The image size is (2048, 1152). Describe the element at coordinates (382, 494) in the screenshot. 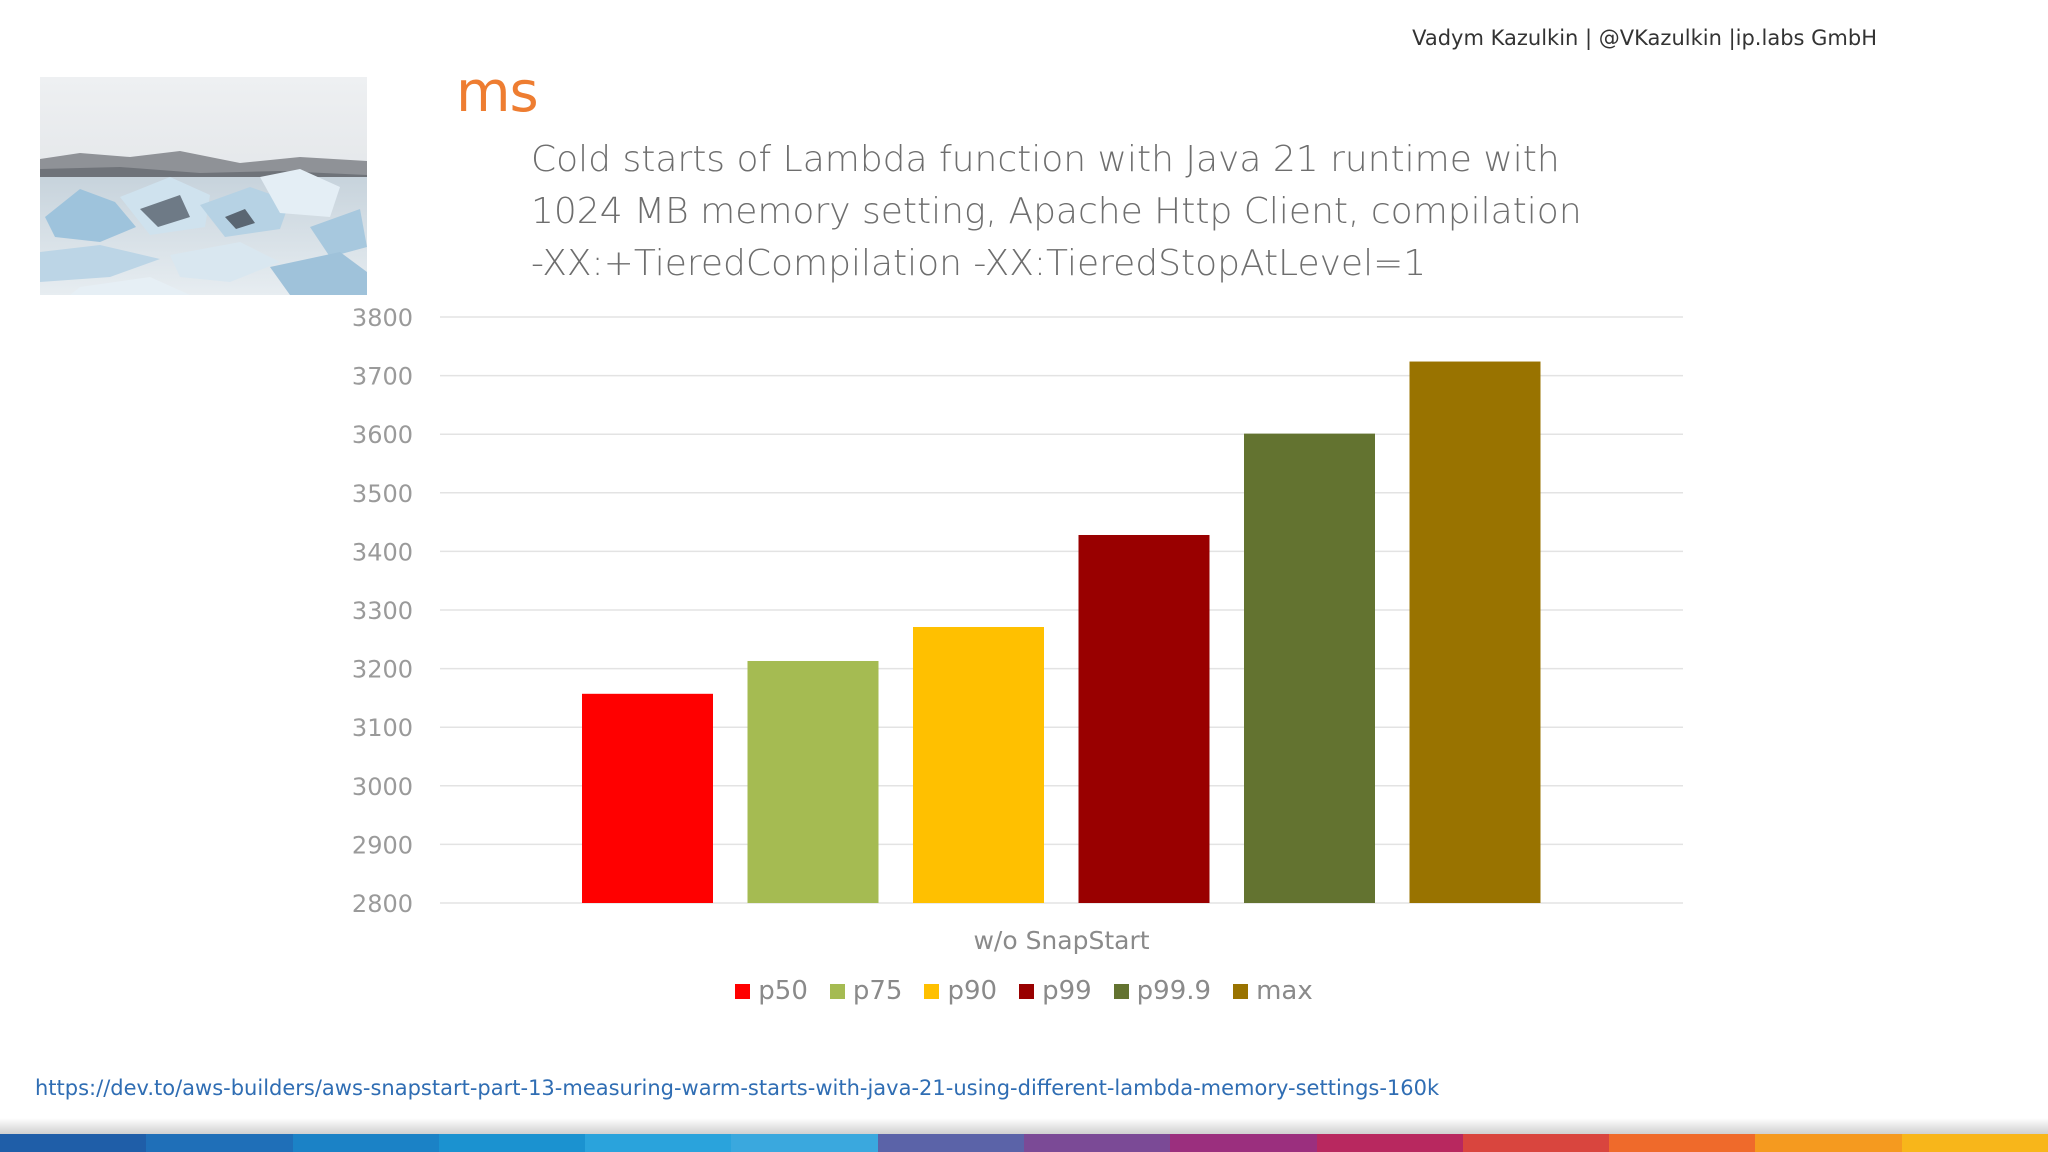

I see `y-tick-label: 3500` at that location.